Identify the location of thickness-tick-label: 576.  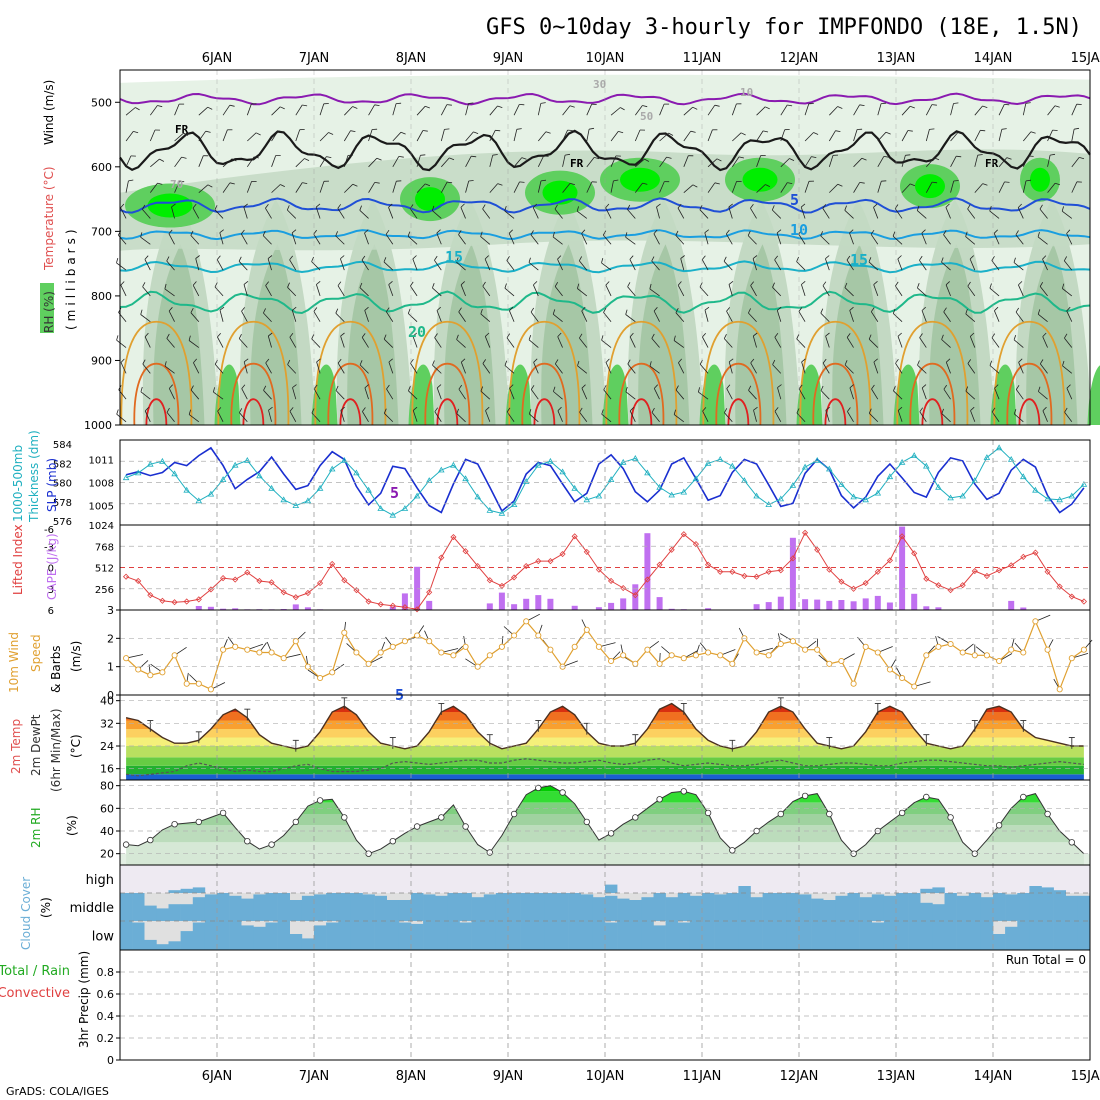
(62, 522).